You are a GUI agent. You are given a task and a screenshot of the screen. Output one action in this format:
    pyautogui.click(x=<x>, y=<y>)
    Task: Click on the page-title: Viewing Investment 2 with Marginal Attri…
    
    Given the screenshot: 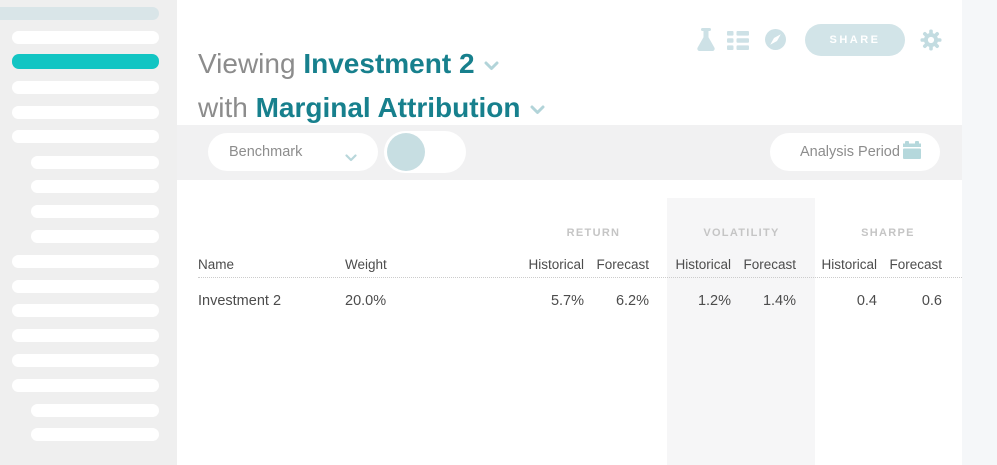 What is the action you would take?
    pyautogui.click(x=371, y=85)
    